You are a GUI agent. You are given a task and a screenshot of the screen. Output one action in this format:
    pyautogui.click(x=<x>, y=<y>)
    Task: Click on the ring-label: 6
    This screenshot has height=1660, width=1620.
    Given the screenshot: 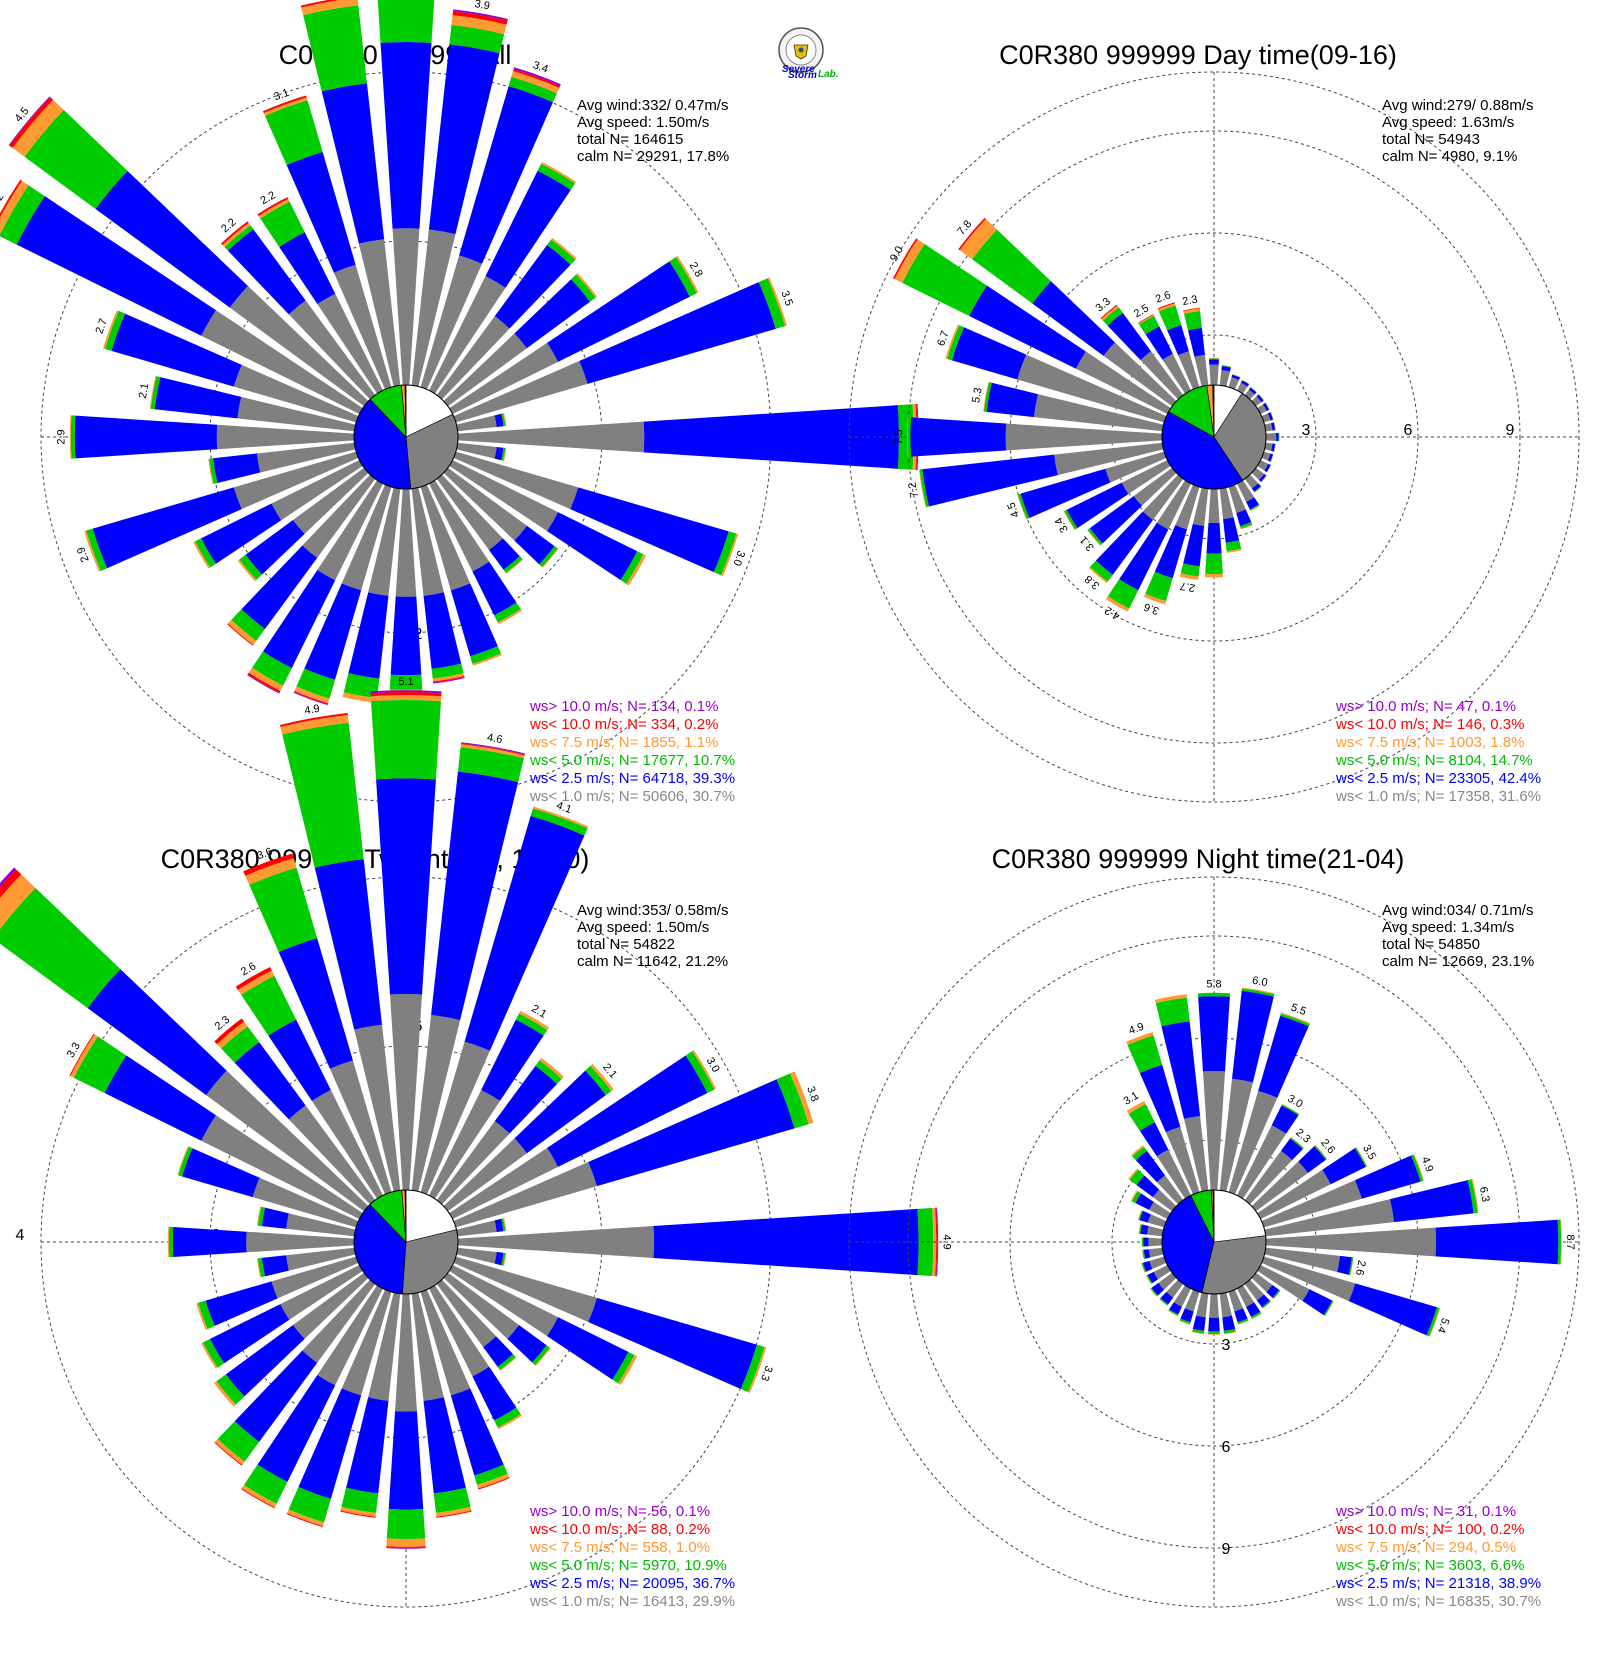 What is the action you would take?
    pyautogui.click(x=1408, y=430)
    